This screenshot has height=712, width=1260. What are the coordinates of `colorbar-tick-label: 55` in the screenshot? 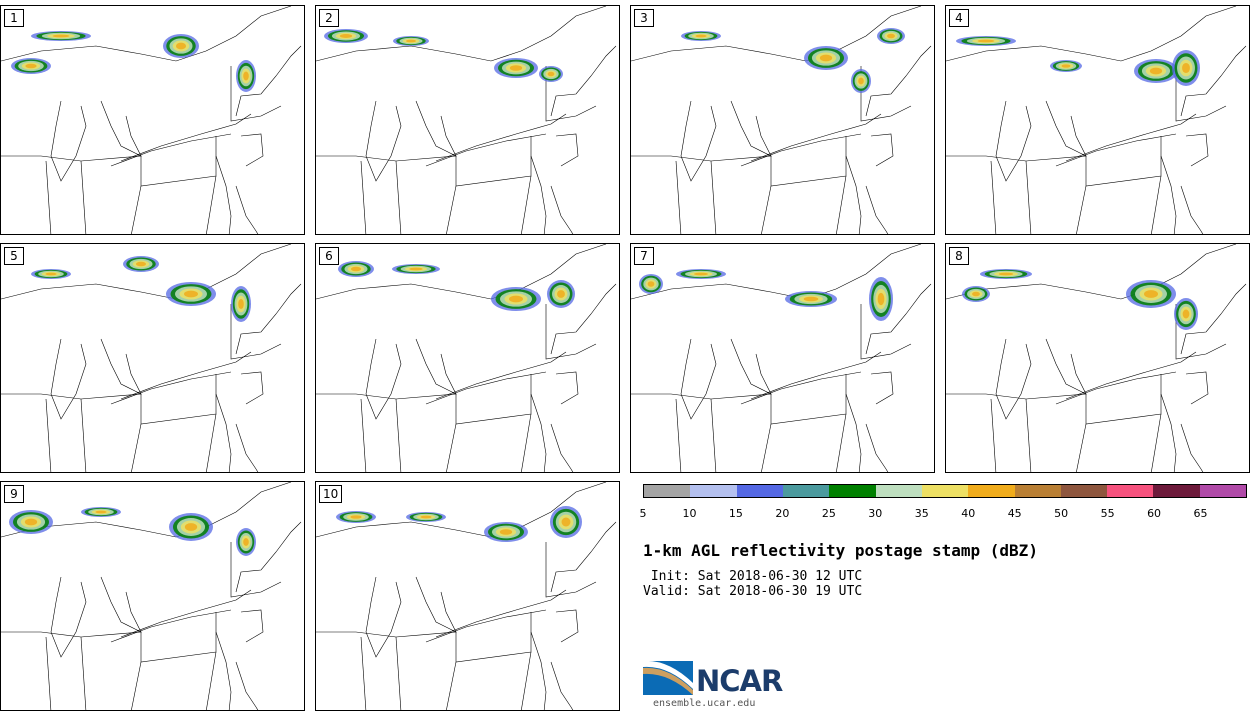 It's located at (1107, 513).